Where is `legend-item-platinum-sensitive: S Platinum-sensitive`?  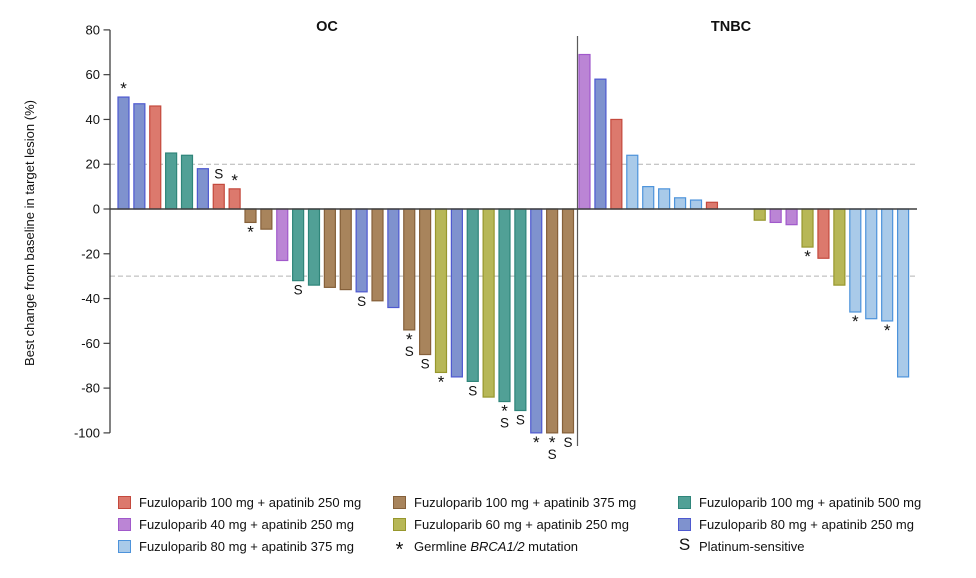
legend-item-platinum-sensitive: S Platinum-sensitive is located at coordinates (799, 546).